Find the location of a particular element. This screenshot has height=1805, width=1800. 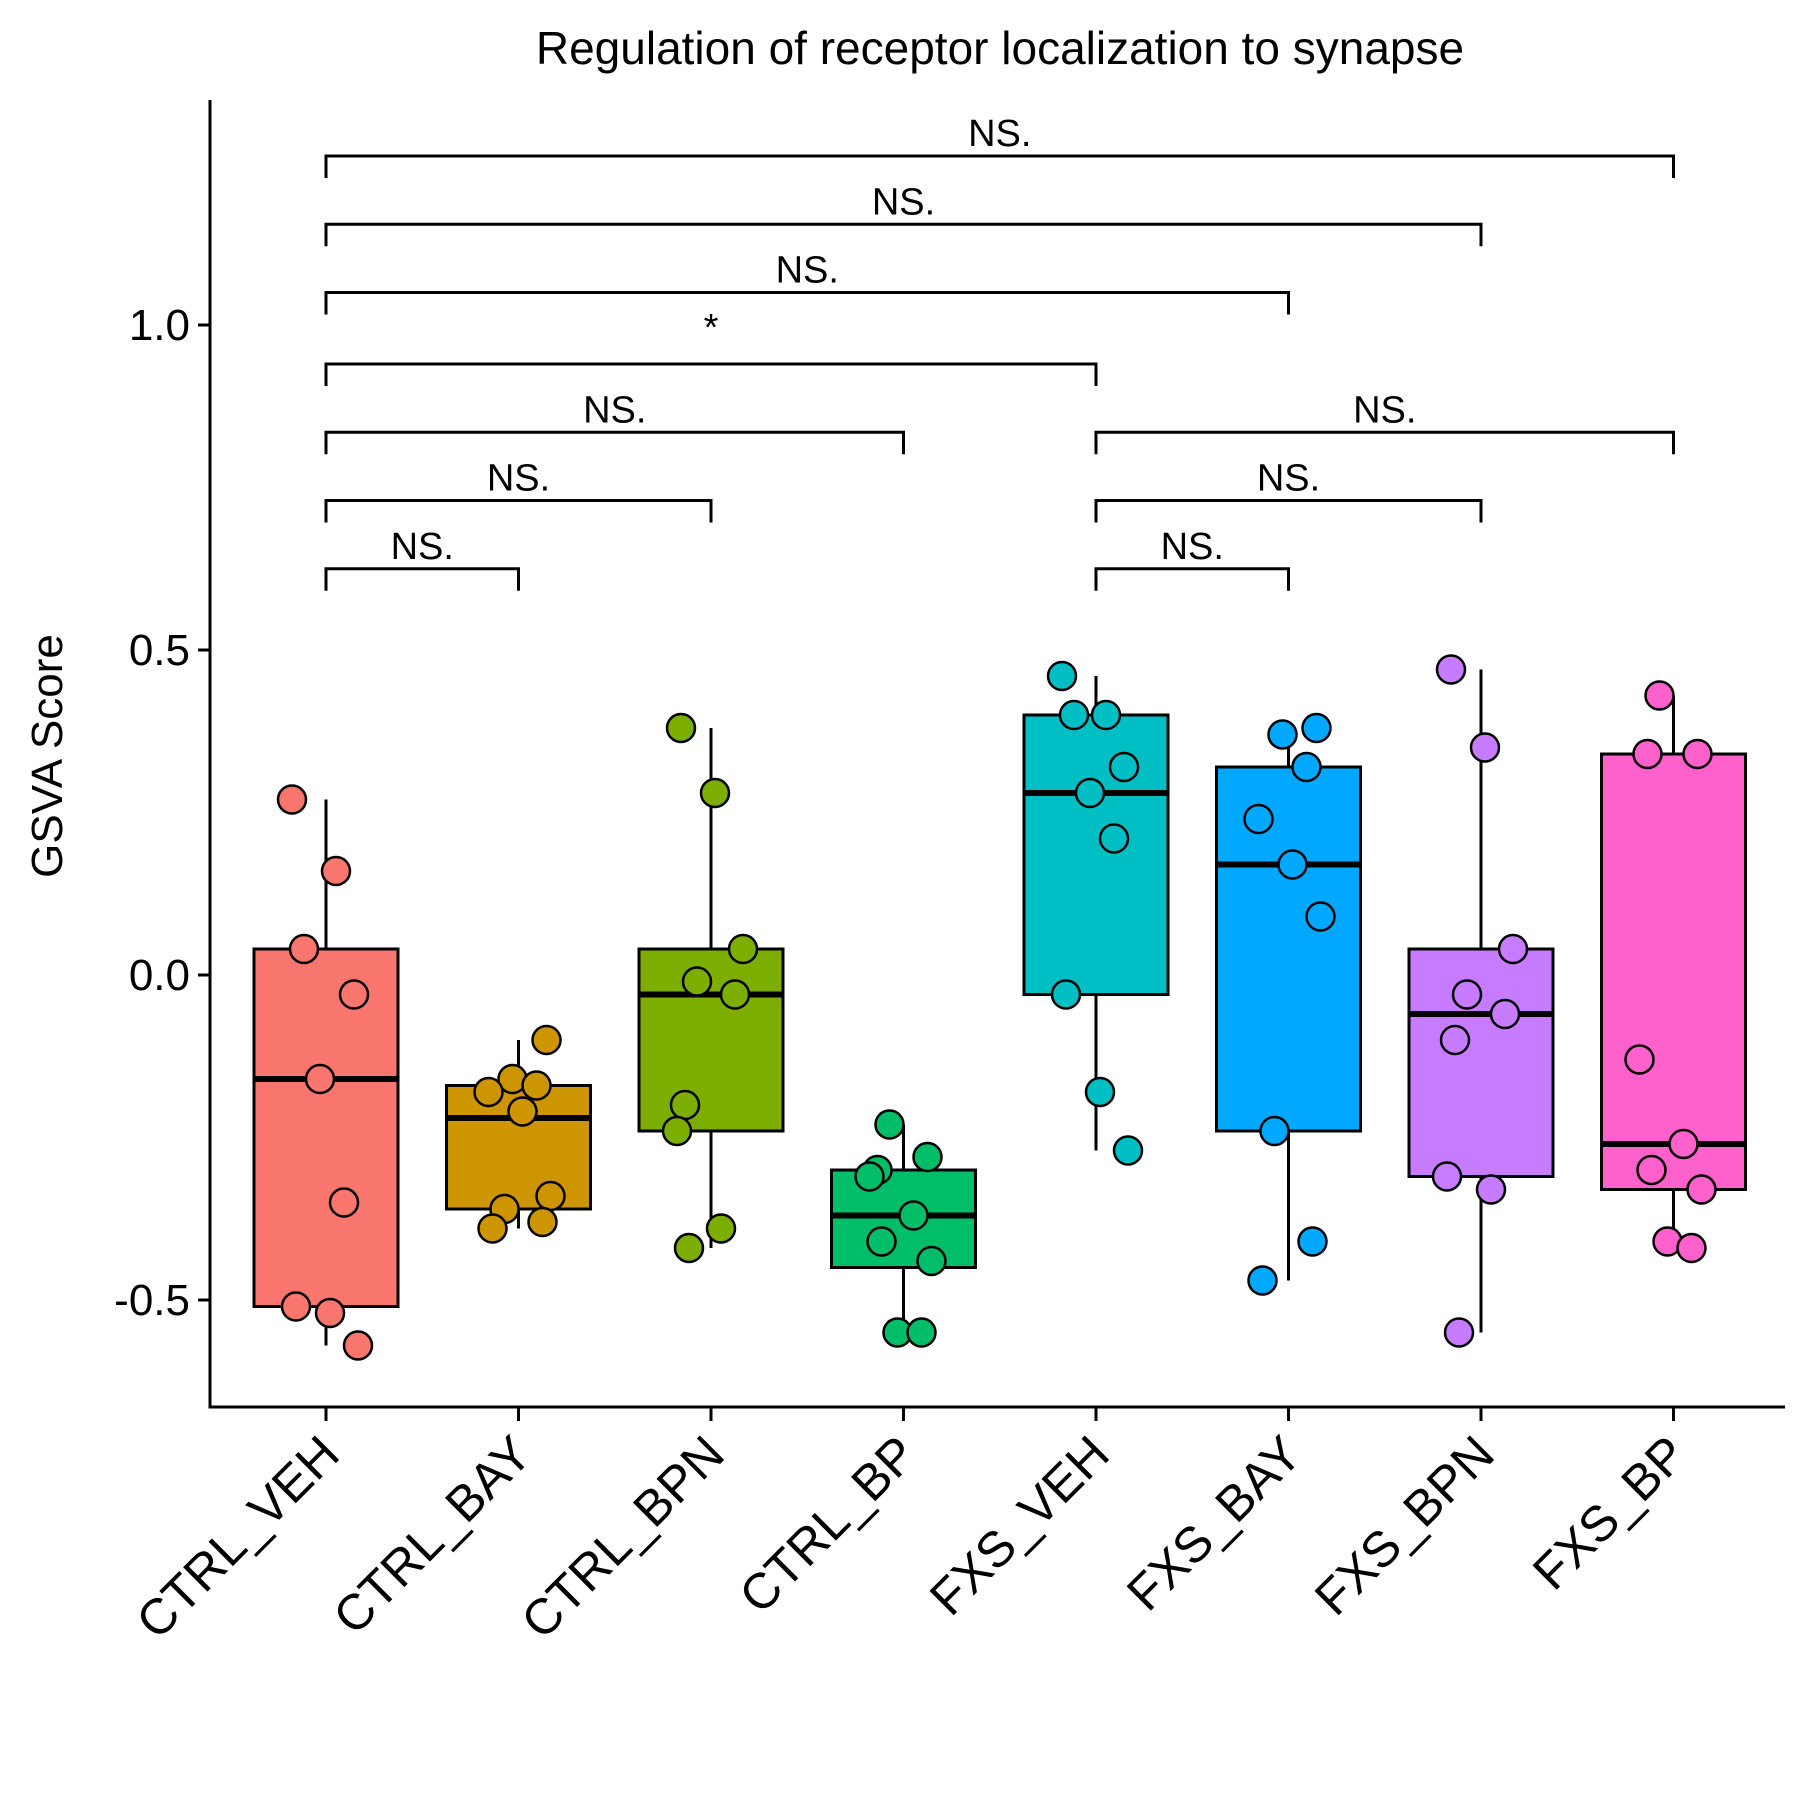

x-tick-label: CTRL_BAY is located at coordinates (433, 1535).